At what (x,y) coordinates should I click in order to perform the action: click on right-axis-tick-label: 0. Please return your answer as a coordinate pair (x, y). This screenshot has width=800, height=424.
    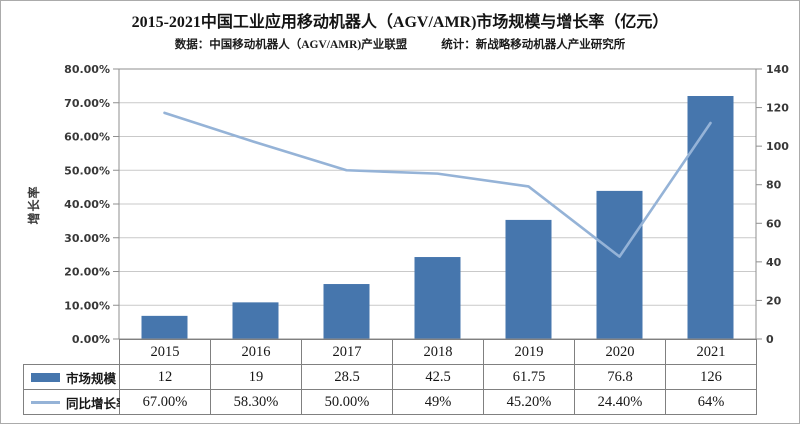
    Looking at the image, I should click on (770, 339).